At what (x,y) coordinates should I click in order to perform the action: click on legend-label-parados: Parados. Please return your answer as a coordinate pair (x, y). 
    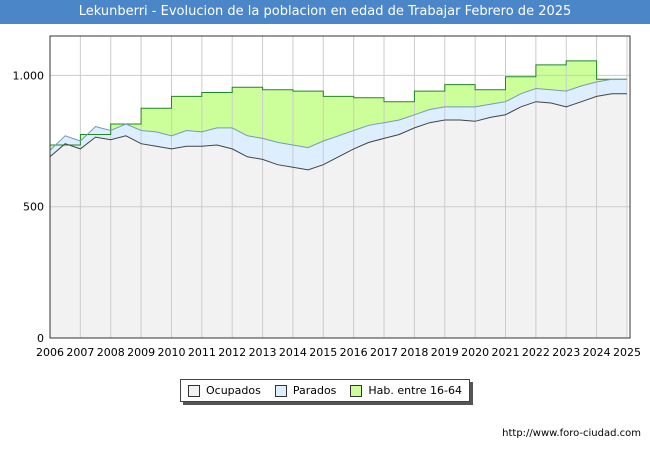
    Looking at the image, I should click on (314, 390).